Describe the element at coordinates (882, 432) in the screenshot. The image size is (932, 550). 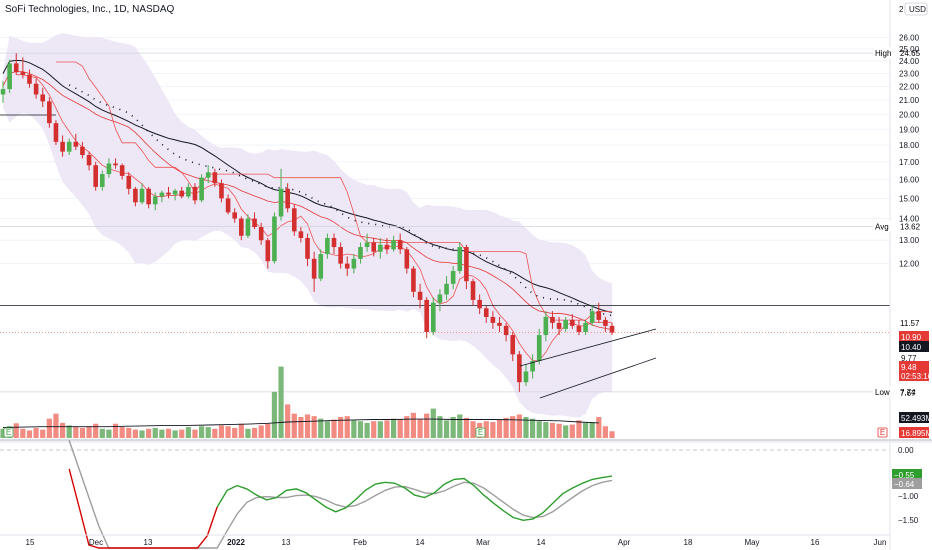
I see `earnings-marker-future: E` at that location.